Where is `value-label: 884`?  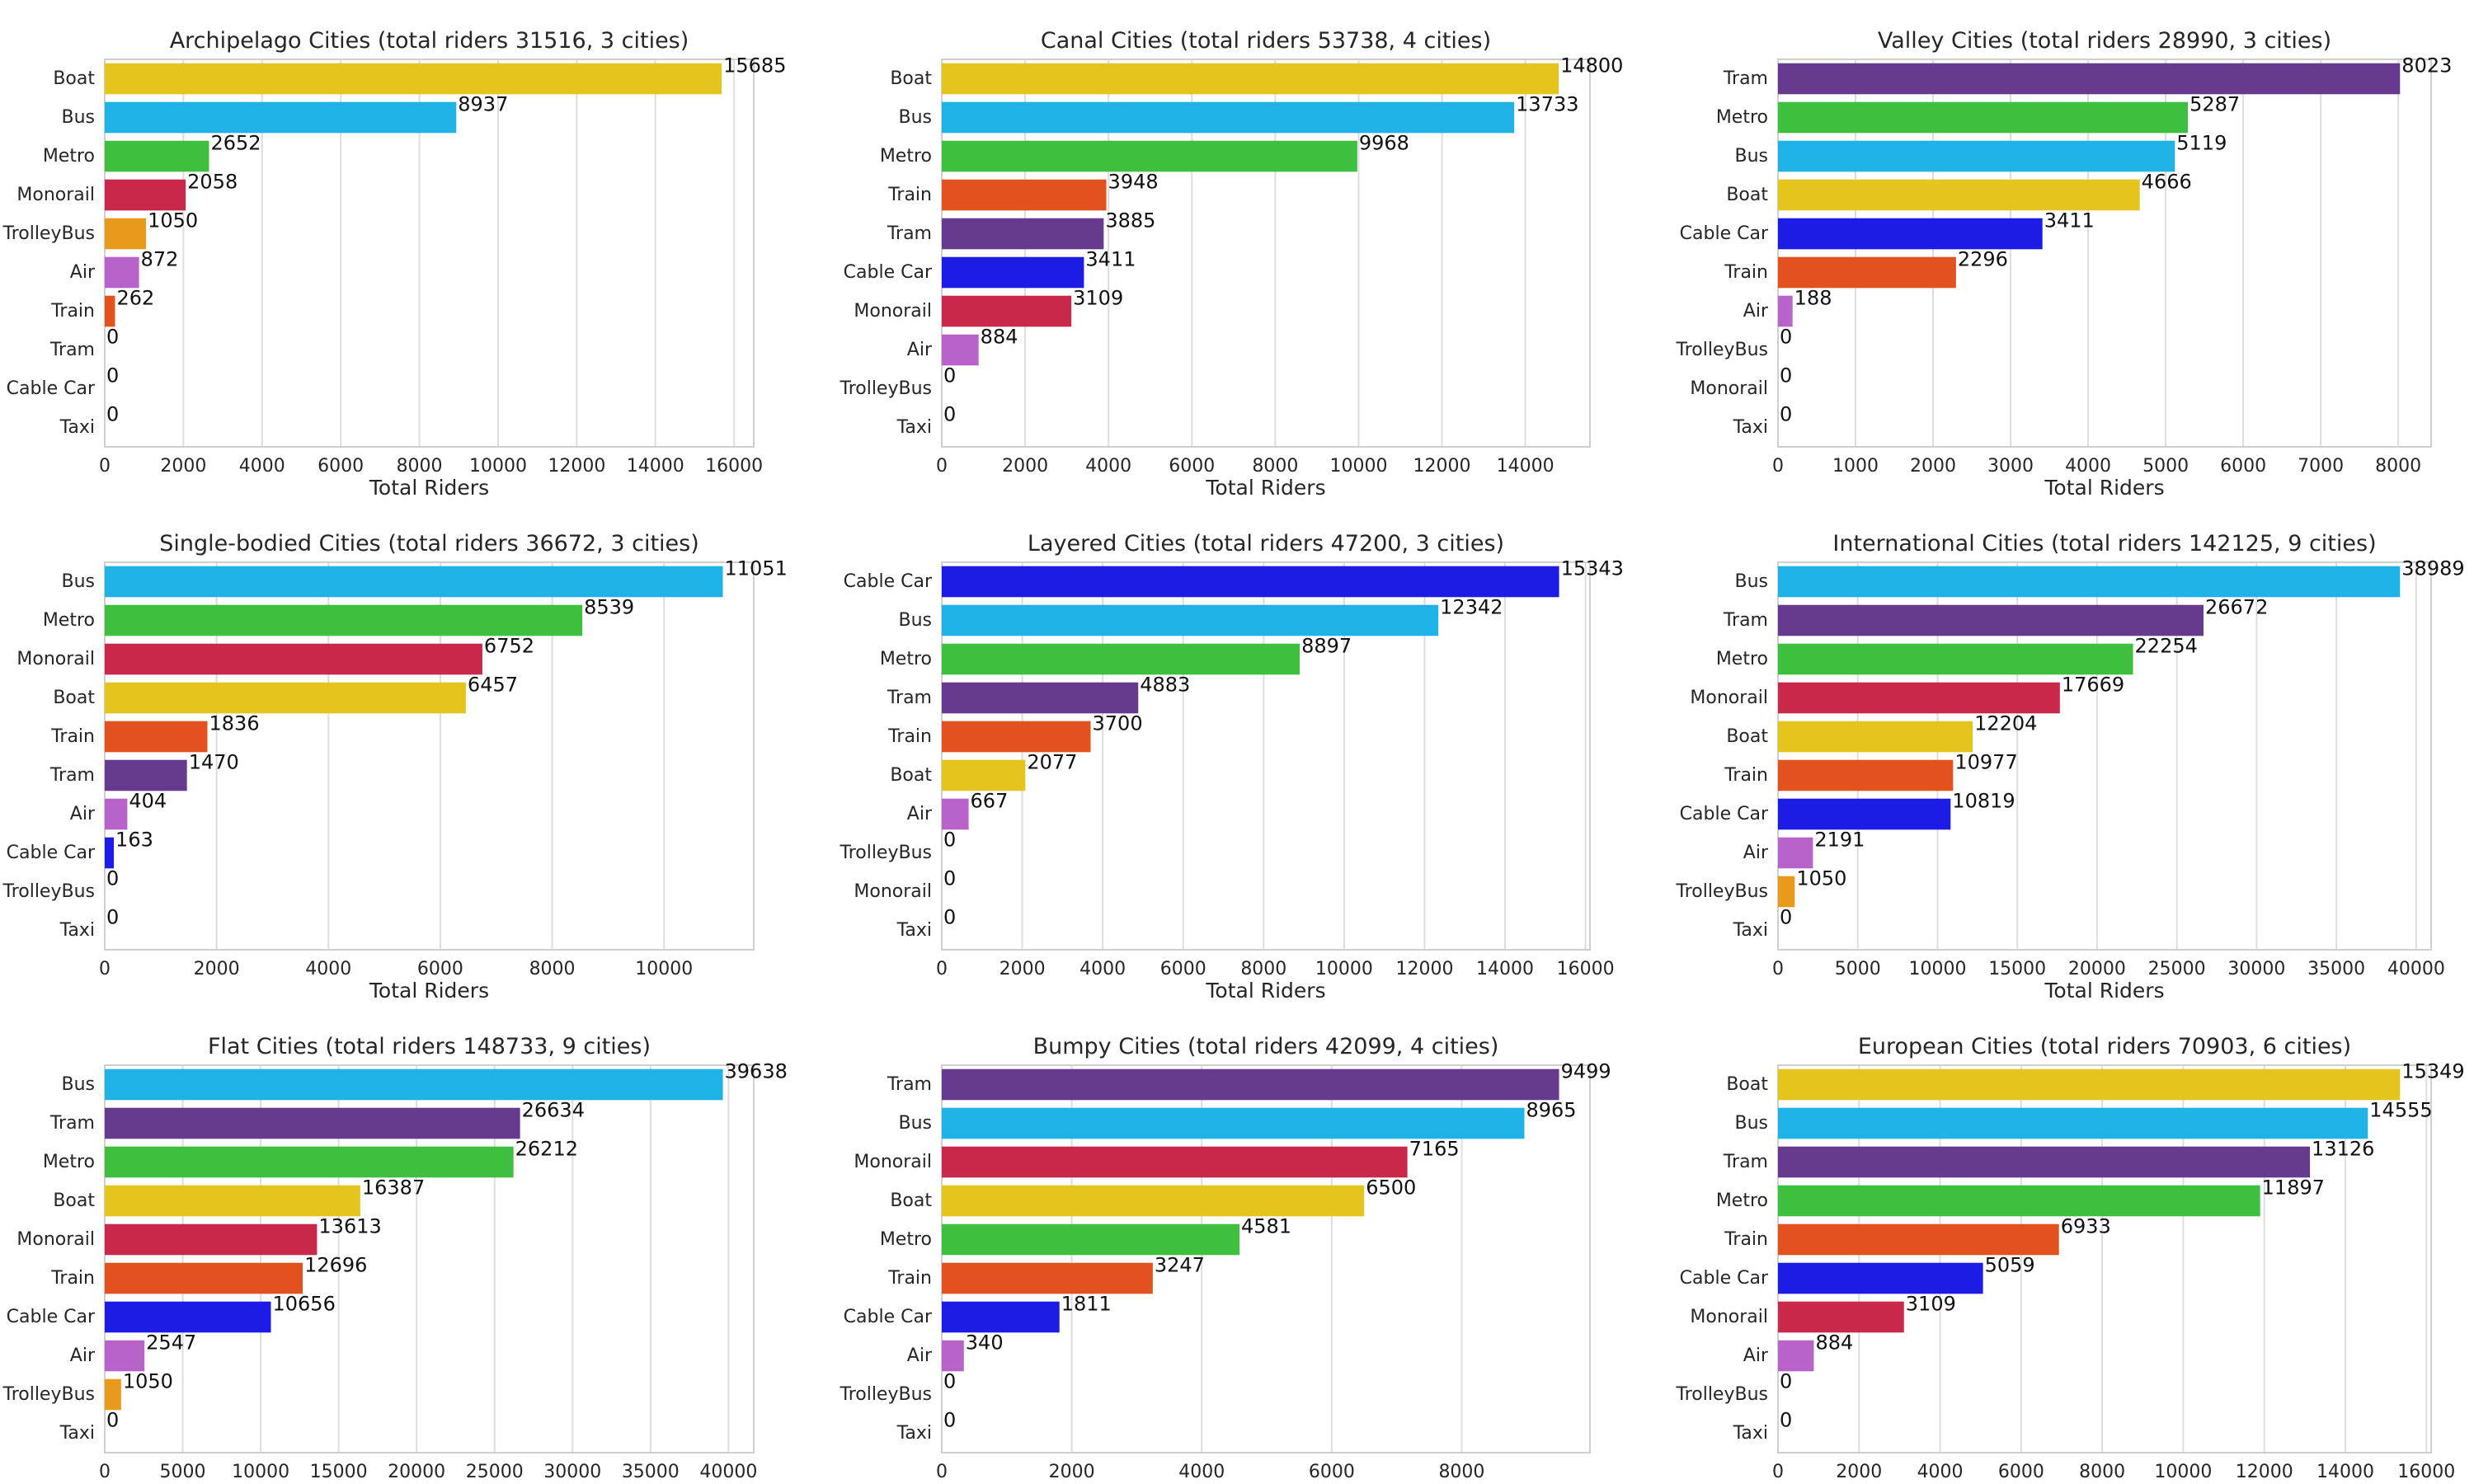
value-label: 884 is located at coordinates (999, 337).